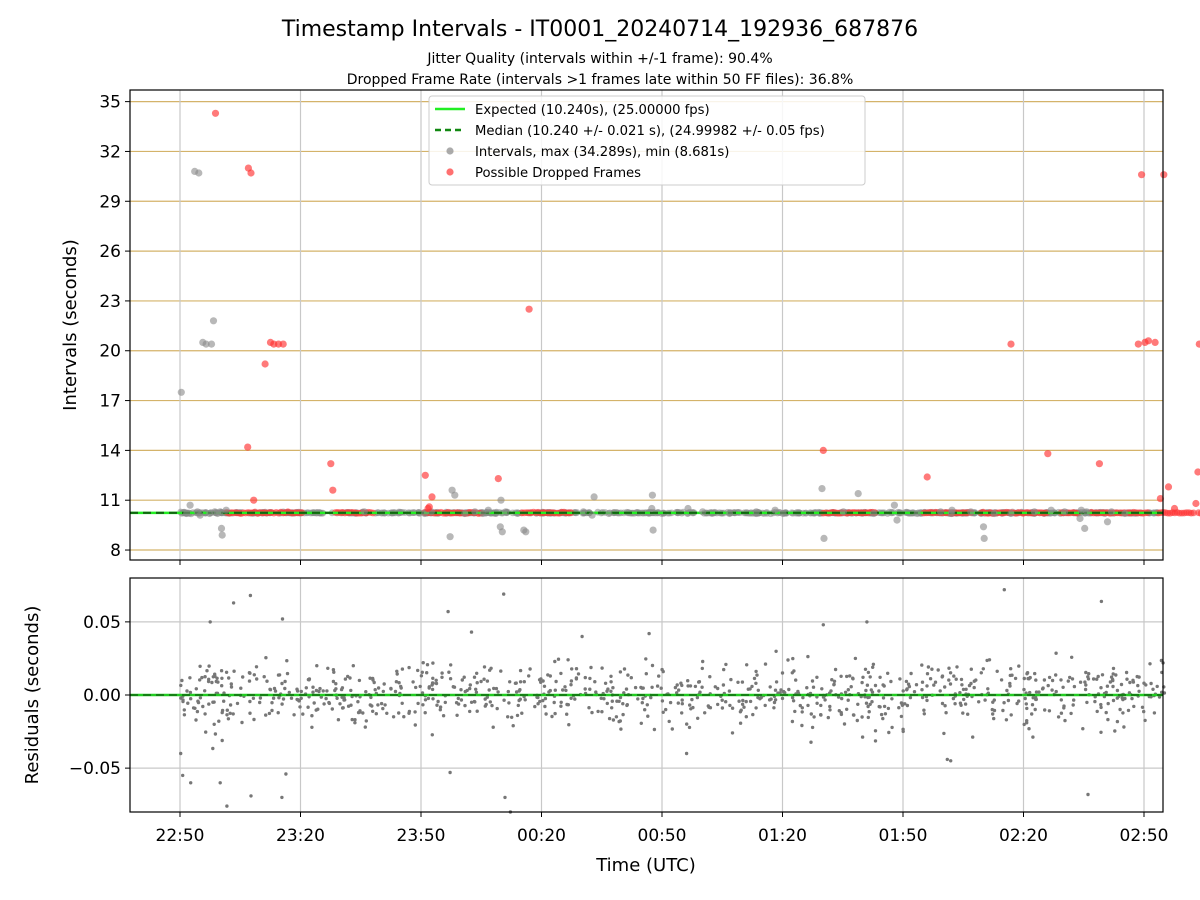 The image size is (1200, 900). Describe the element at coordinates (115, 551) in the screenshot. I see `intervals-y-tick-label: 8` at that location.